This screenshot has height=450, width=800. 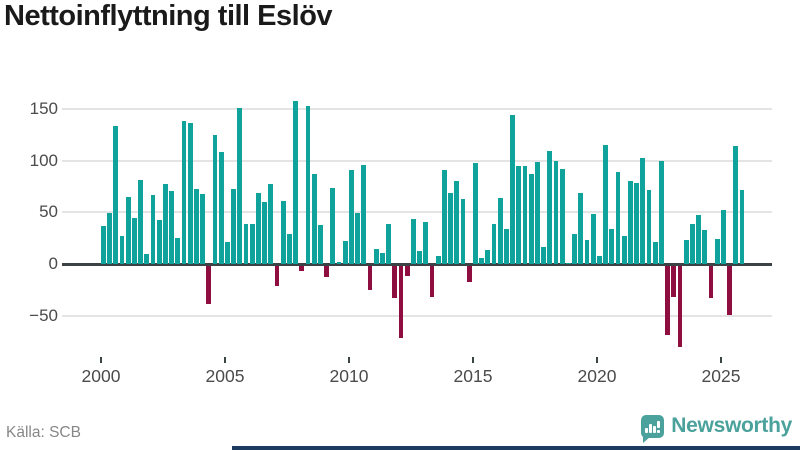 I want to click on x-axis-tick-label: 2005, so click(x=225, y=376).